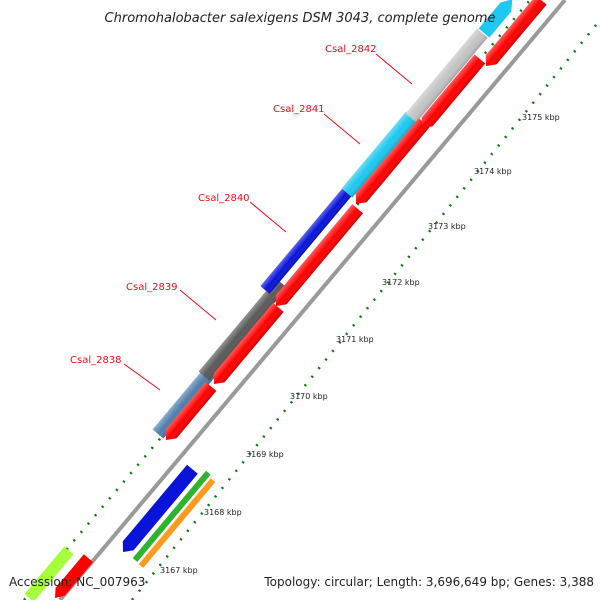  I want to click on cds-reverse, so click(72, 577).